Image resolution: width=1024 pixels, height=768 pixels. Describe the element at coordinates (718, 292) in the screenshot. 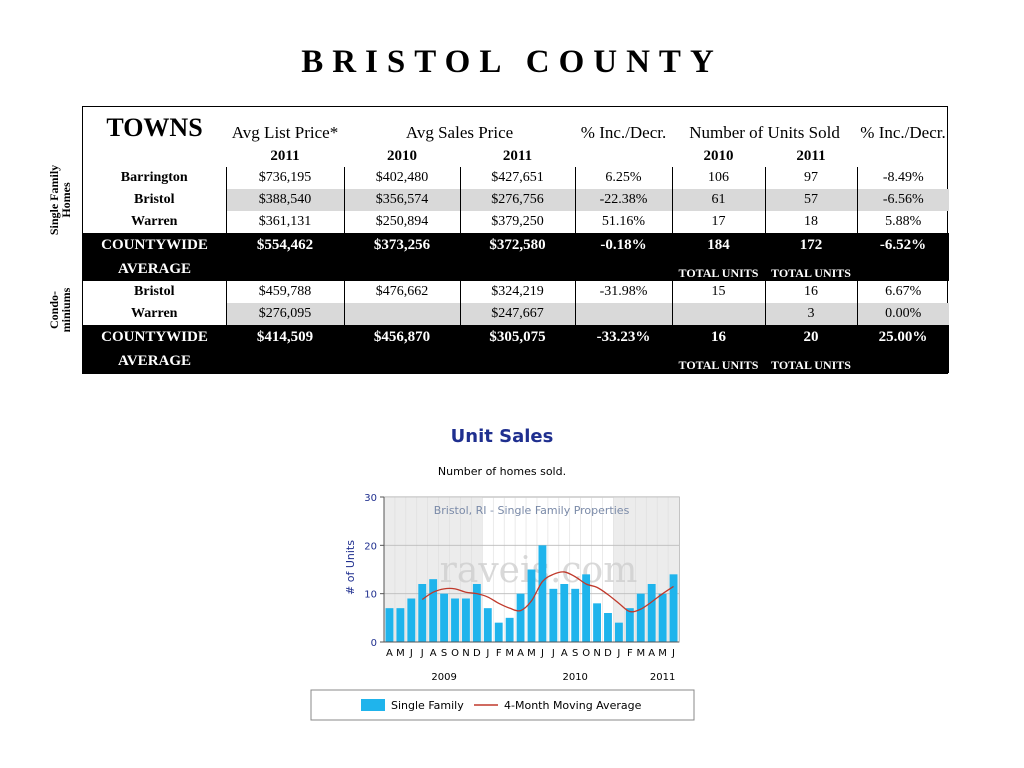

I see `cell: 15` at that location.